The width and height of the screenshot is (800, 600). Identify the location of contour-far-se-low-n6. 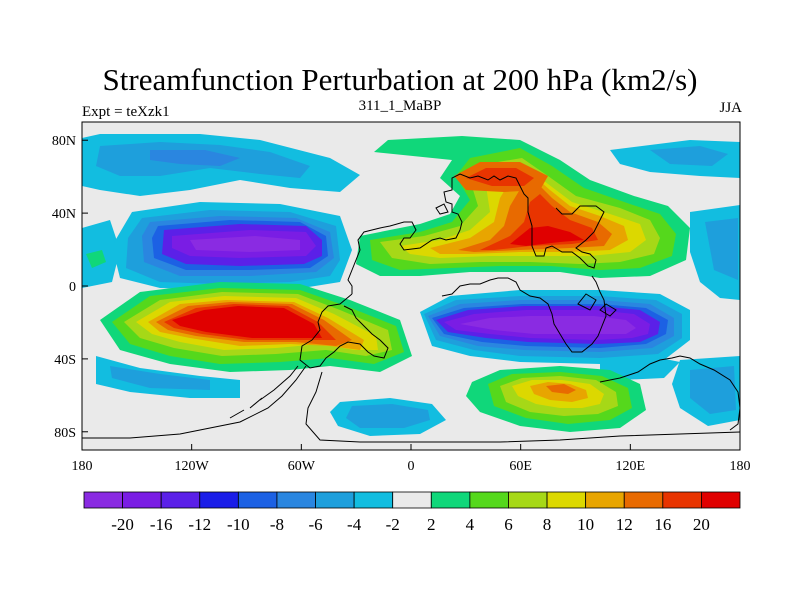
(713, 390).